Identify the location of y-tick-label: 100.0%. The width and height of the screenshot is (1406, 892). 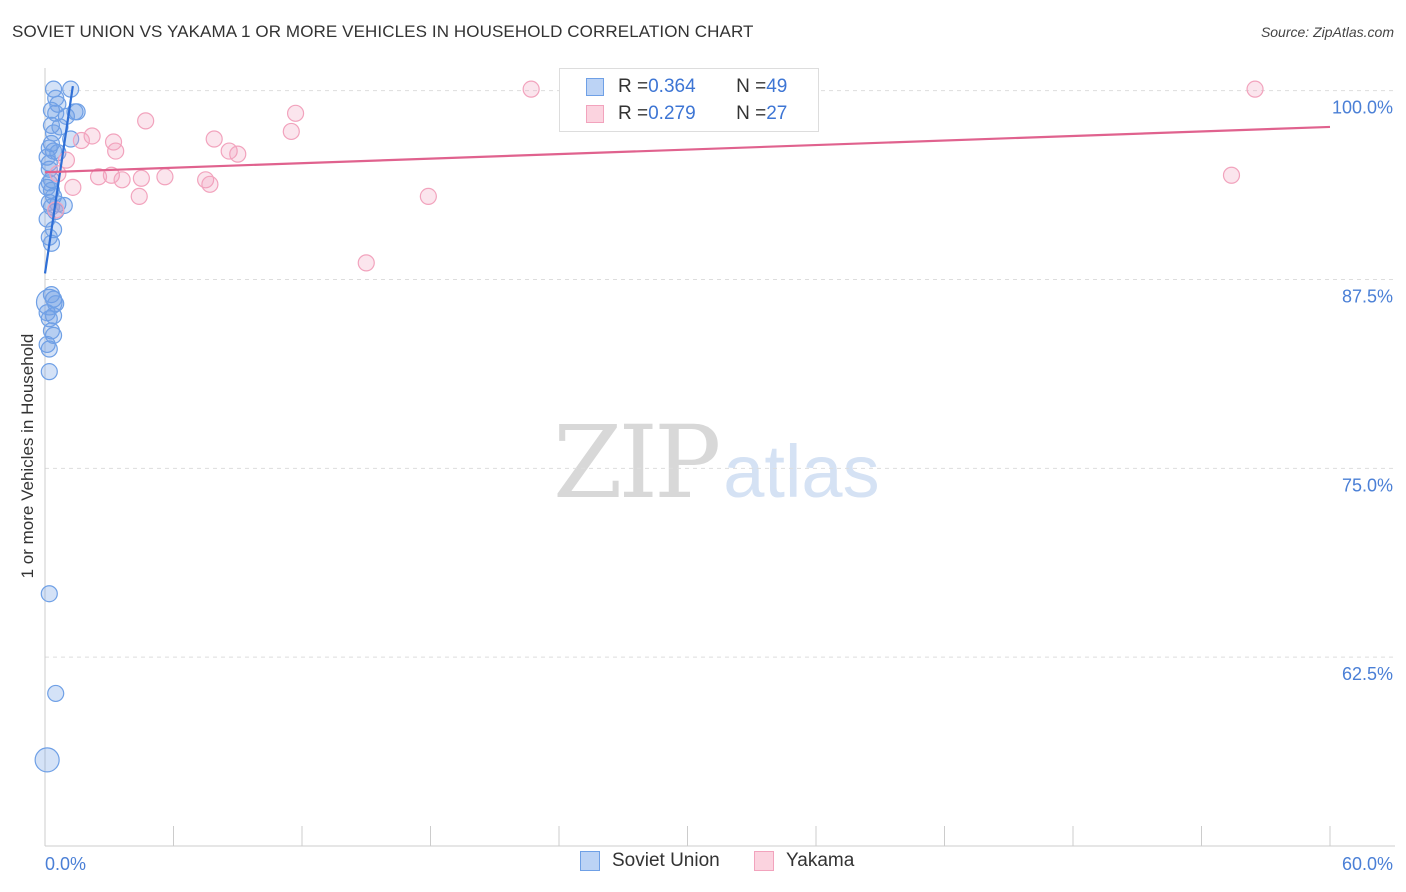
(1362, 108).